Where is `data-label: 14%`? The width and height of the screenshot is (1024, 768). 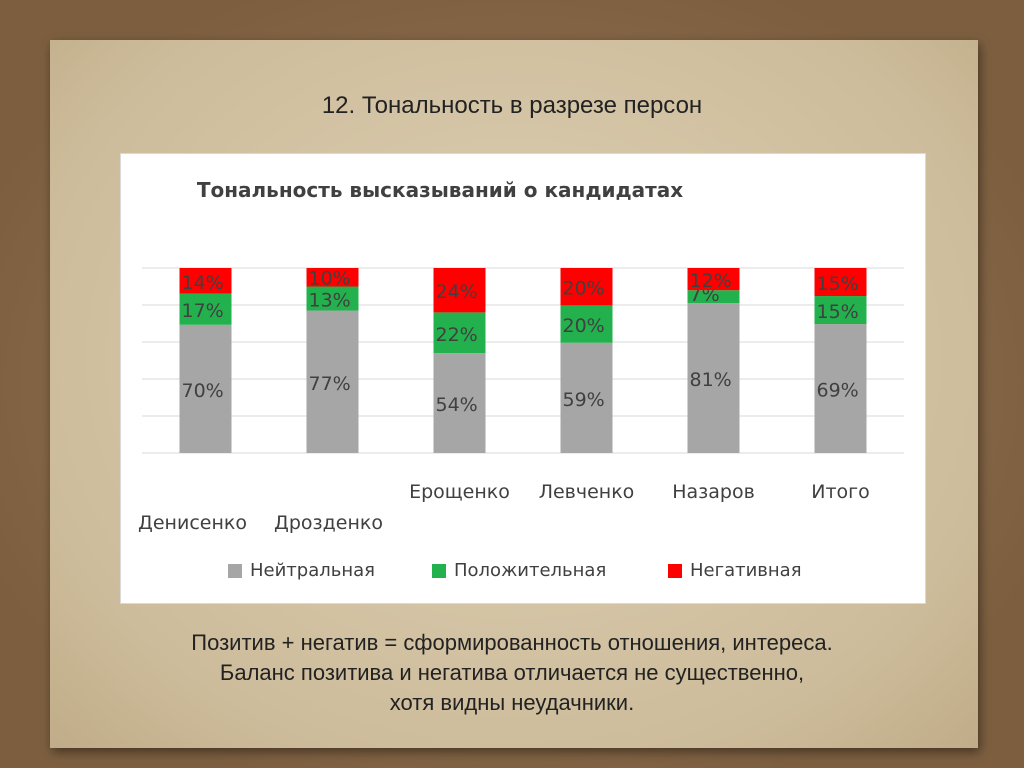
data-label: 14% is located at coordinates (203, 283).